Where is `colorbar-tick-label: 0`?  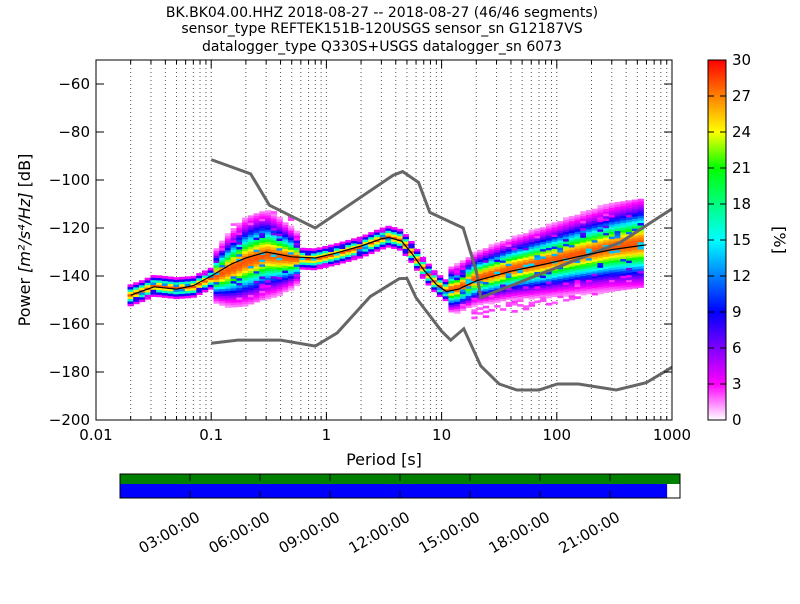
colorbar-tick-label: 0 is located at coordinates (737, 420).